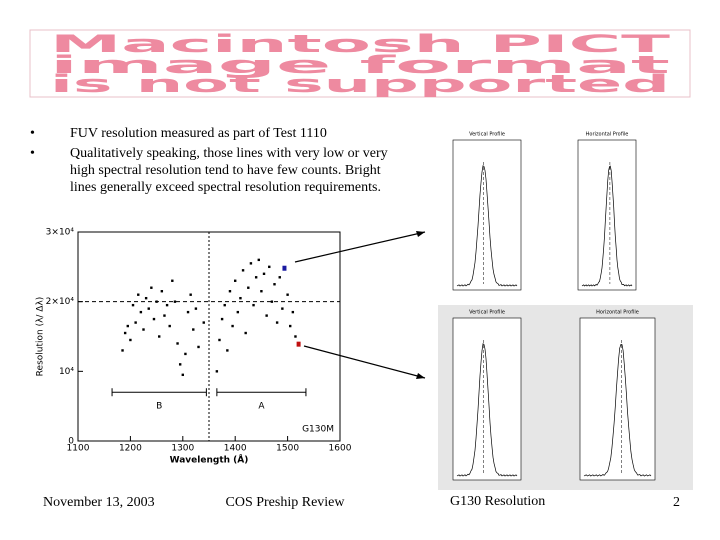 The width and height of the screenshot is (720, 540). I want to click on banner-line: is not supported, so click(360, 84).